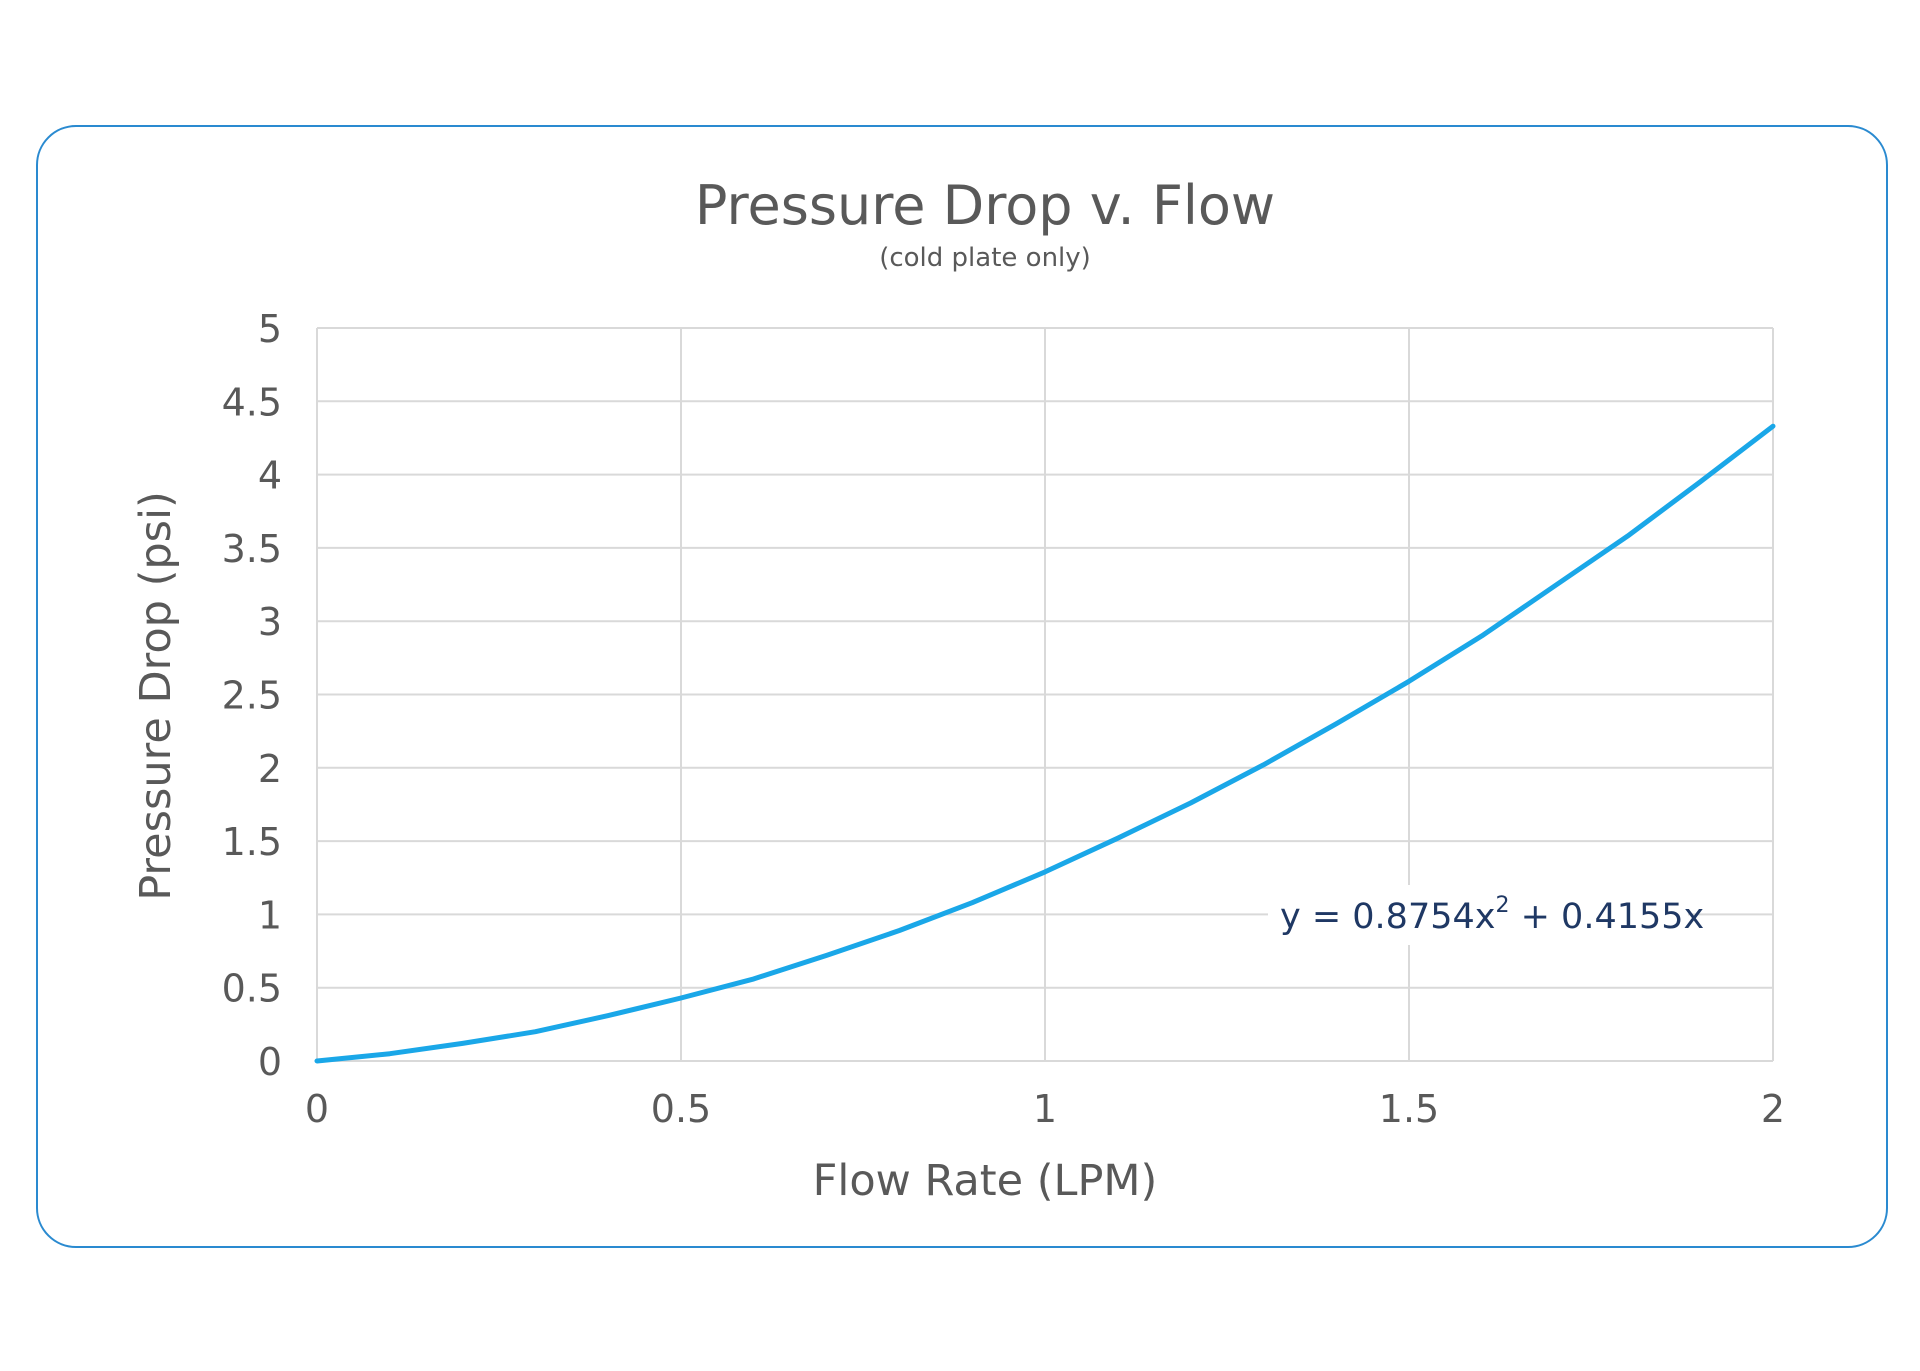 Image resolution: width=1920 pixels, height=1371 pixels. Describe the element at coordinates (156, 696) in the screenshot. I see `y-axis-title: Pressure Drop (psi)` at that location.